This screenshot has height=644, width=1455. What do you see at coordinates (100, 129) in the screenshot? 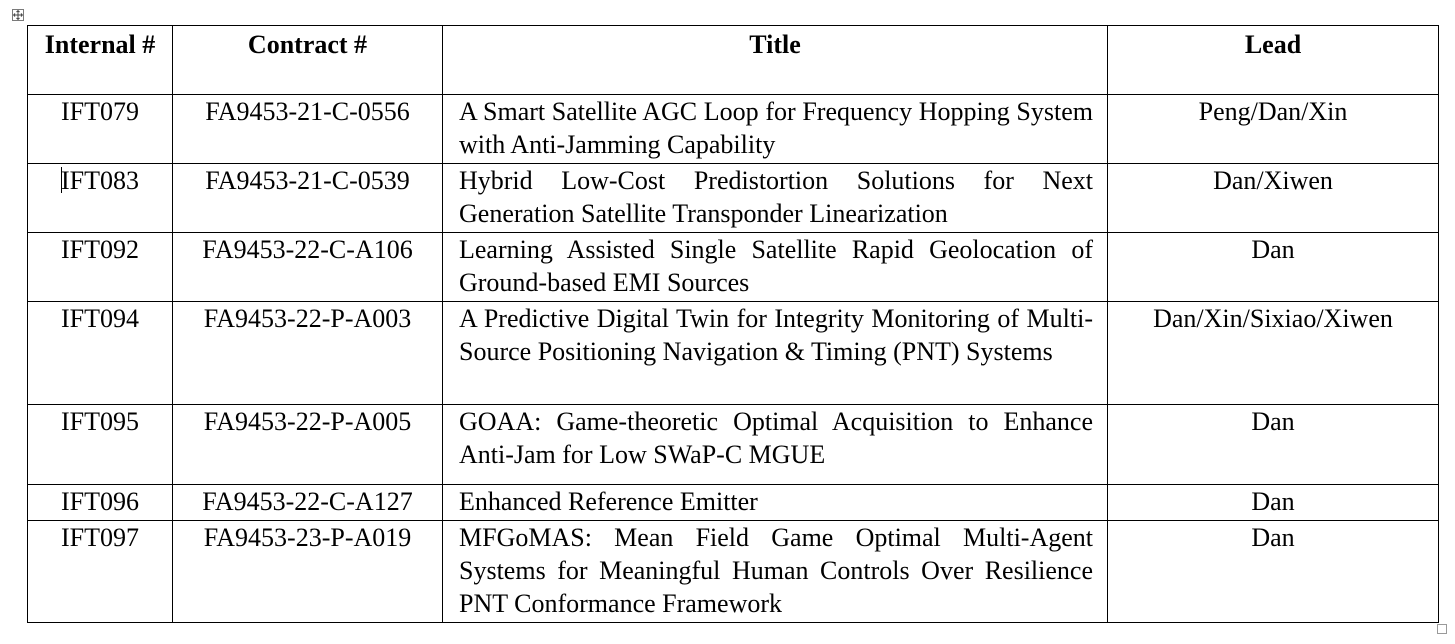
I see `internal-cell: IFT079` at bounding box center [100, 129].